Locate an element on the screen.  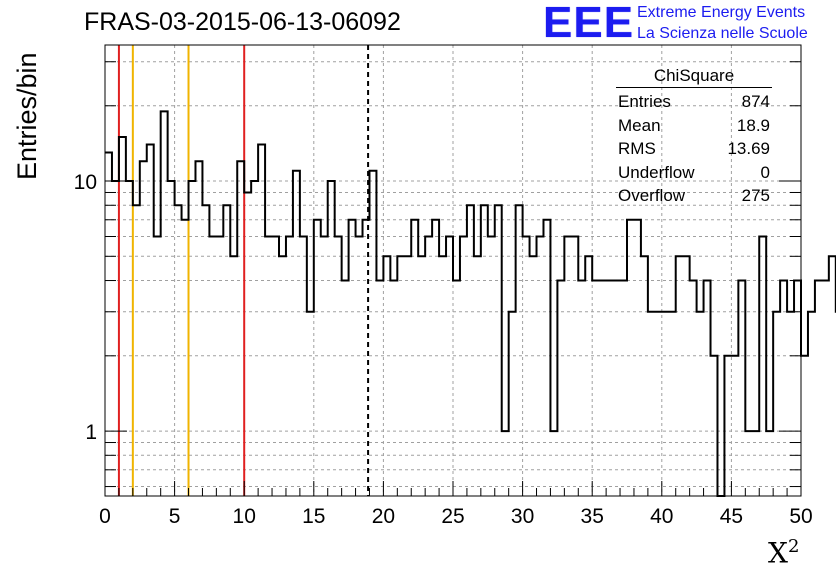
stats-row: Overflow 275 is located at coordinates (694, 196).